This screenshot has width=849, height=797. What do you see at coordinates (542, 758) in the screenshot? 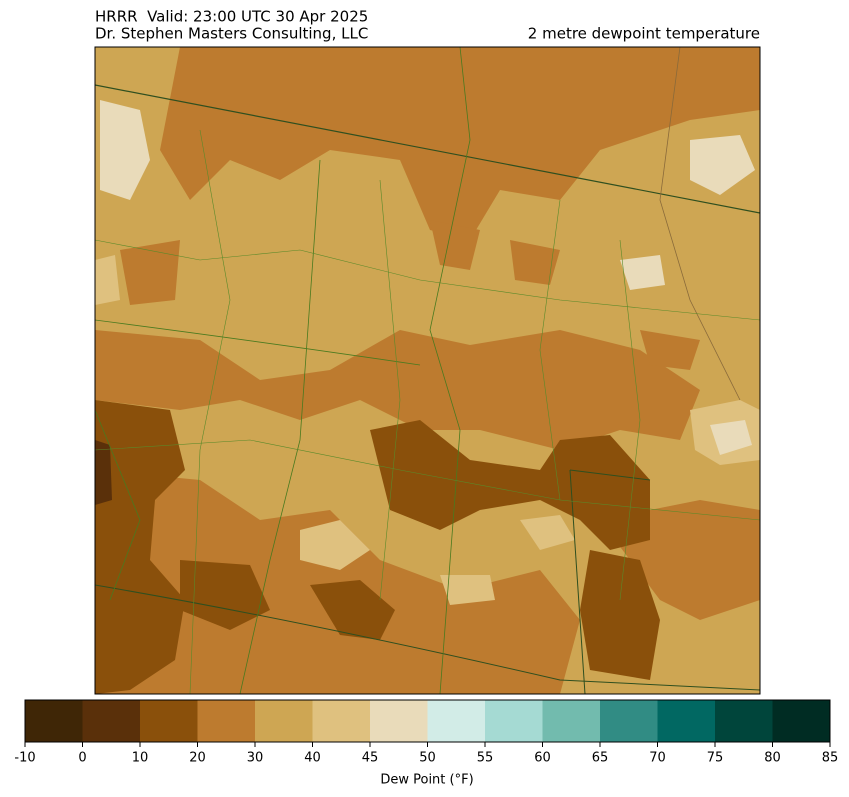
I see `colorbar-tick-label: 60` at bounding box center [542, 758].